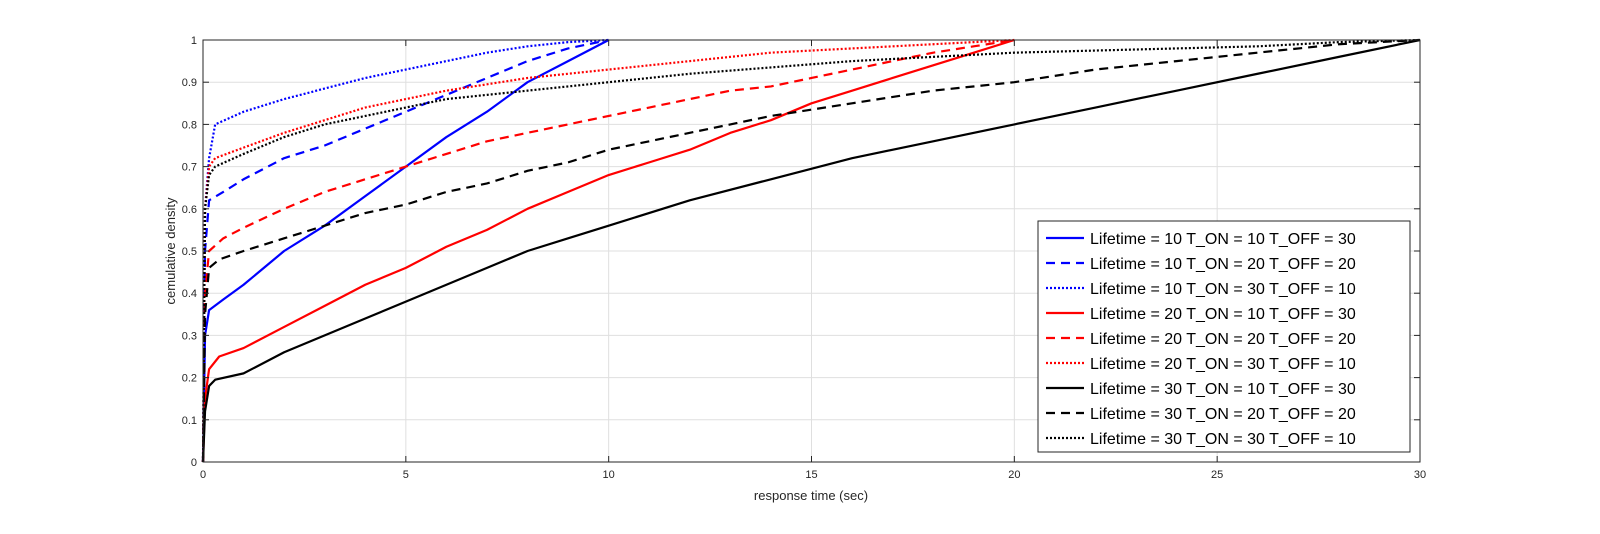 The width and height of the screenshot is (1600, 534). I want to click on legend-label-5: Lifetime = 20 T_ON = 20 T_OFF = 20, so click(1223, 339).